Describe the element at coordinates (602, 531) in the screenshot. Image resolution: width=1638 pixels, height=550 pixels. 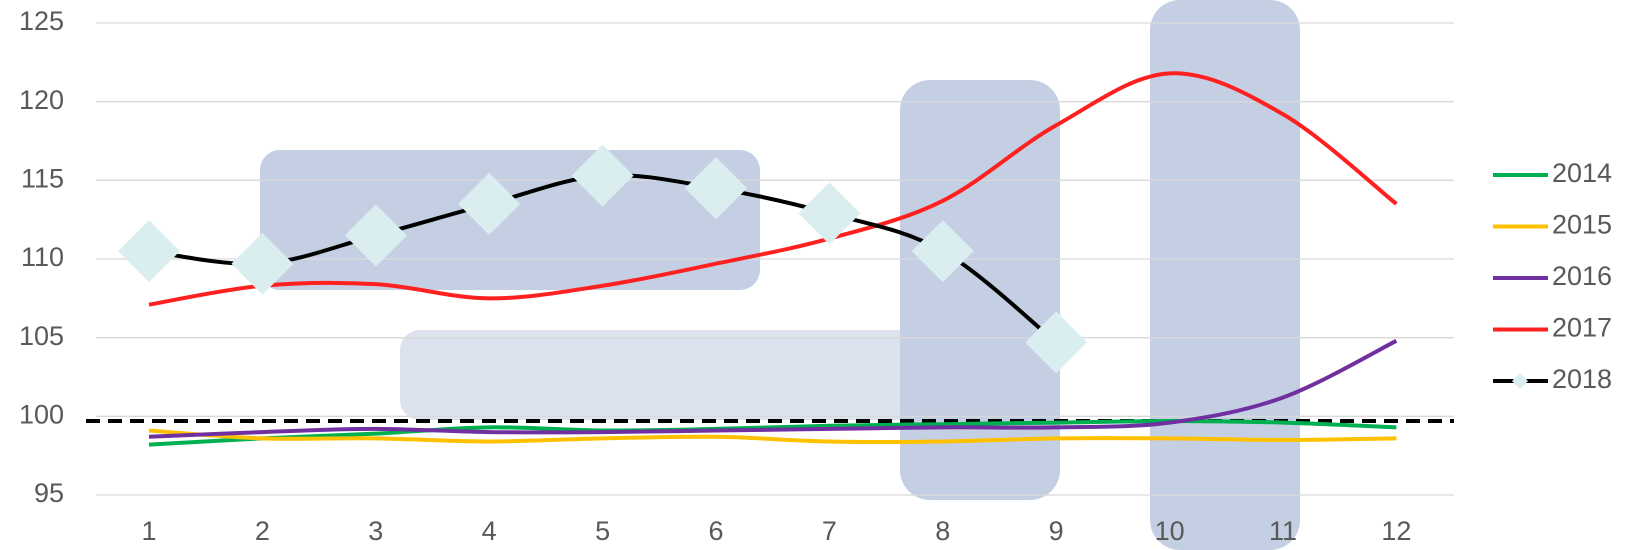
I see `x-tick-label: 5` at that location.